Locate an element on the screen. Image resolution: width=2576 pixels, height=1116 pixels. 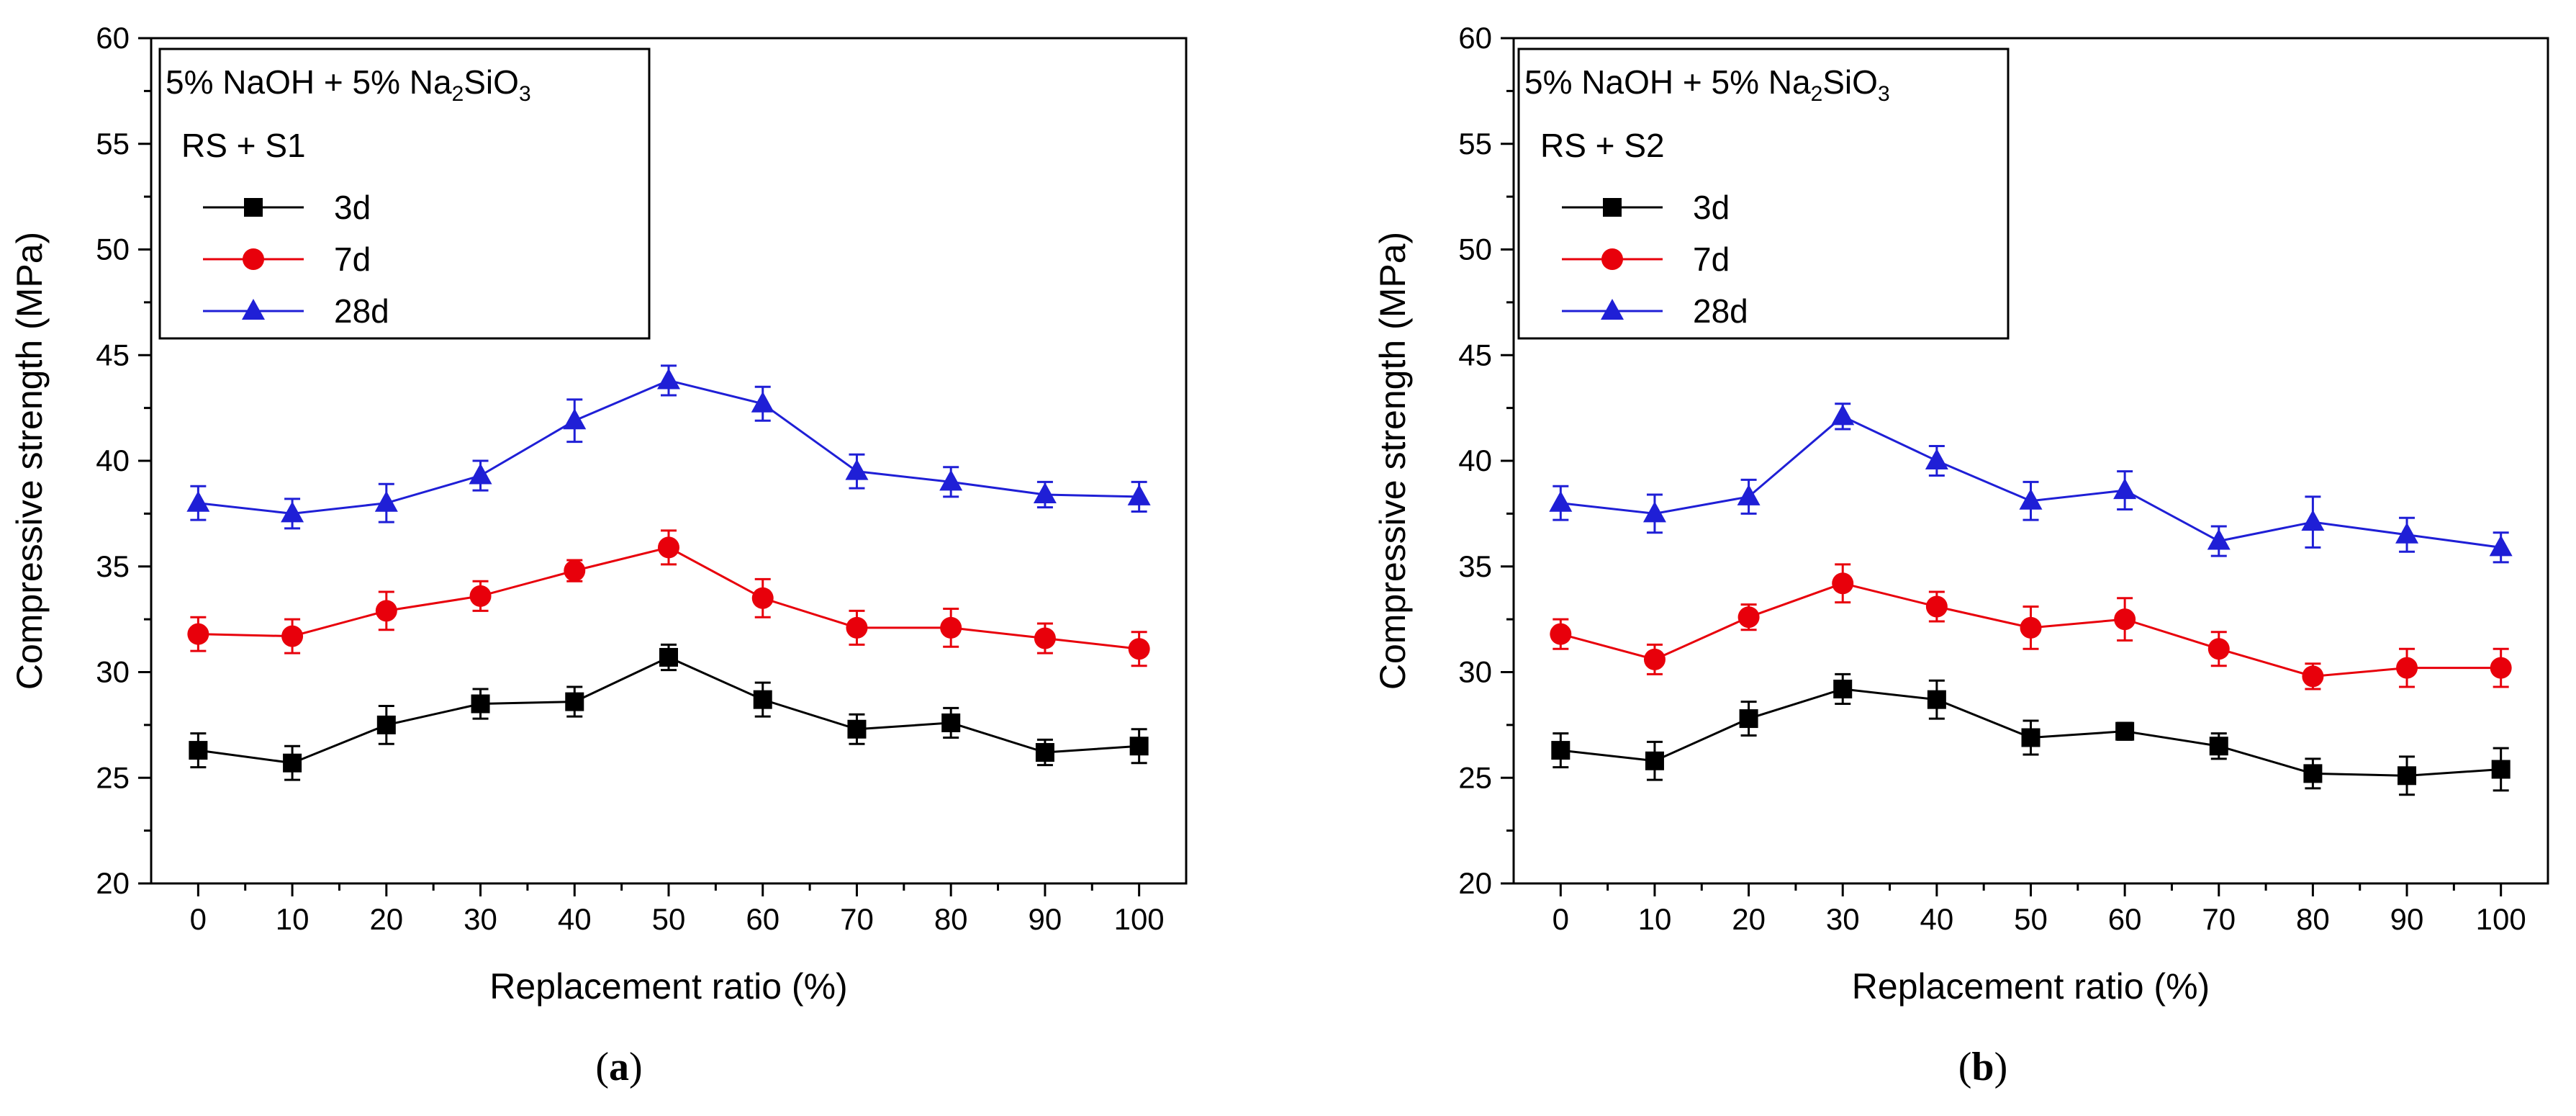
y-tick-label: 40 is located at coordinates (1475, 460).